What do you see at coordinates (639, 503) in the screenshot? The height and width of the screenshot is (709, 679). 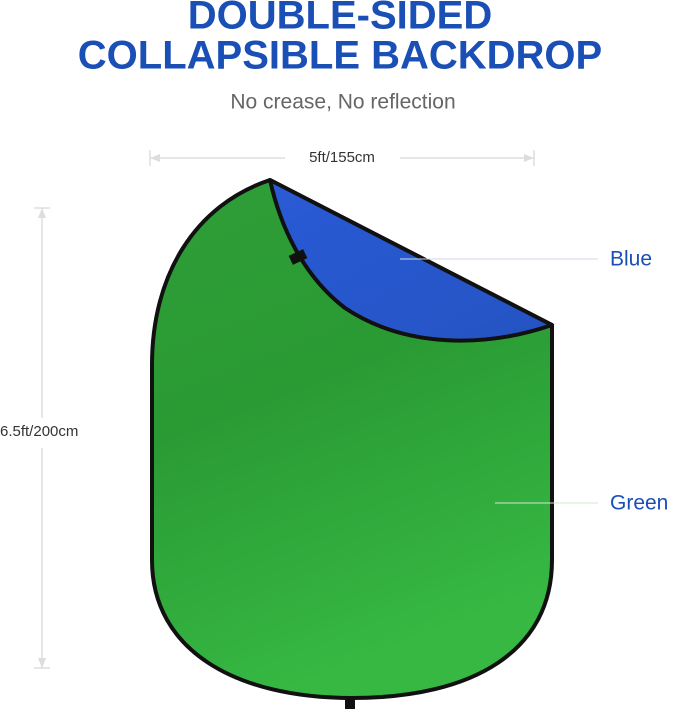 I see `green-label: Green` at bounding box center [639, 503].